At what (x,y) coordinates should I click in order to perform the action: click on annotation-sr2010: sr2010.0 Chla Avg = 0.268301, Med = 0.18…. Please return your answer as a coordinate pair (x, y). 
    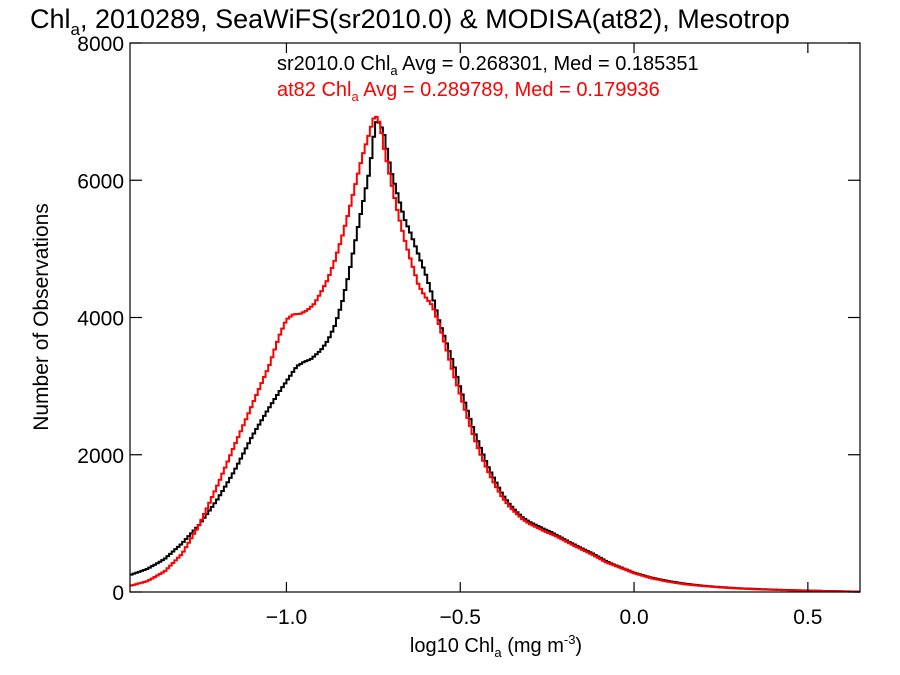
    Looking at the image, I should click on (488, 65).